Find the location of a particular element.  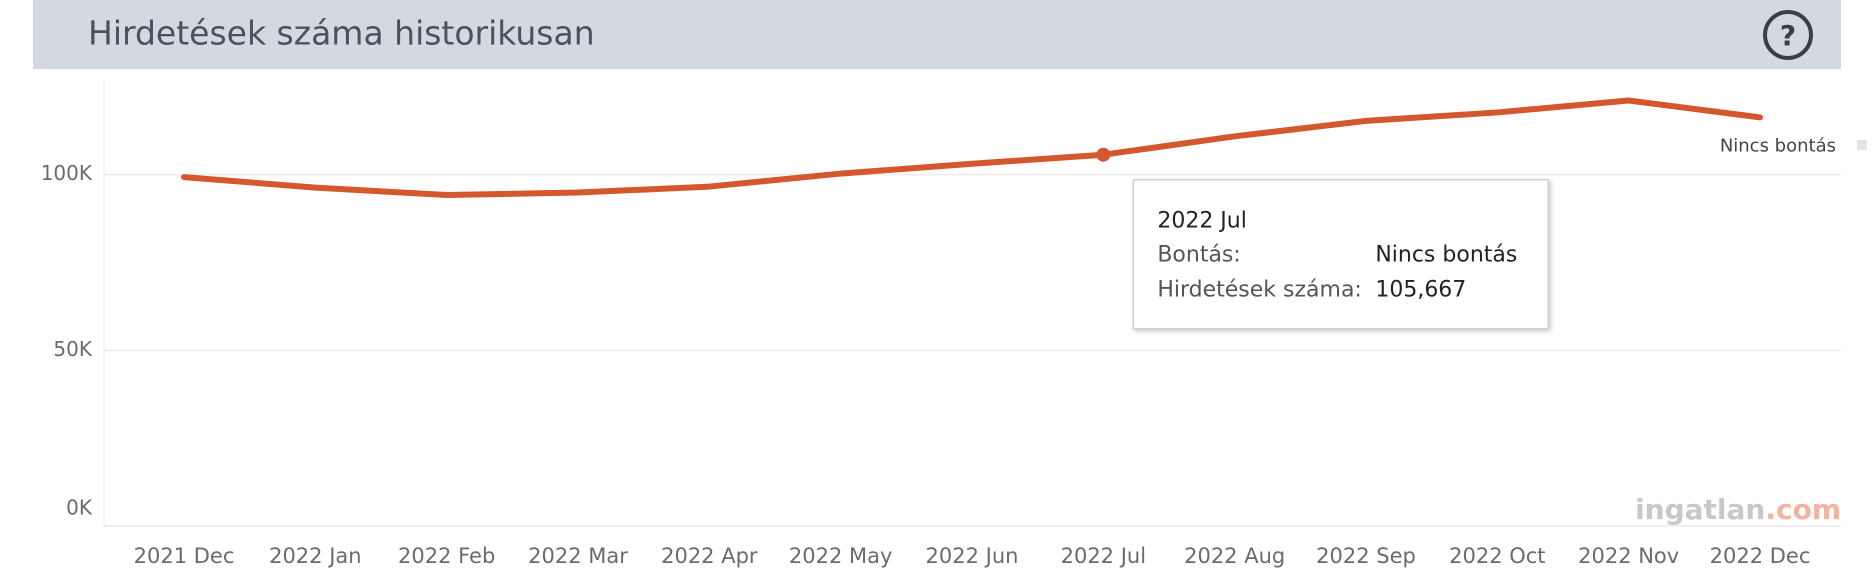

legend-swatch is located at coordinates (1862, 145).